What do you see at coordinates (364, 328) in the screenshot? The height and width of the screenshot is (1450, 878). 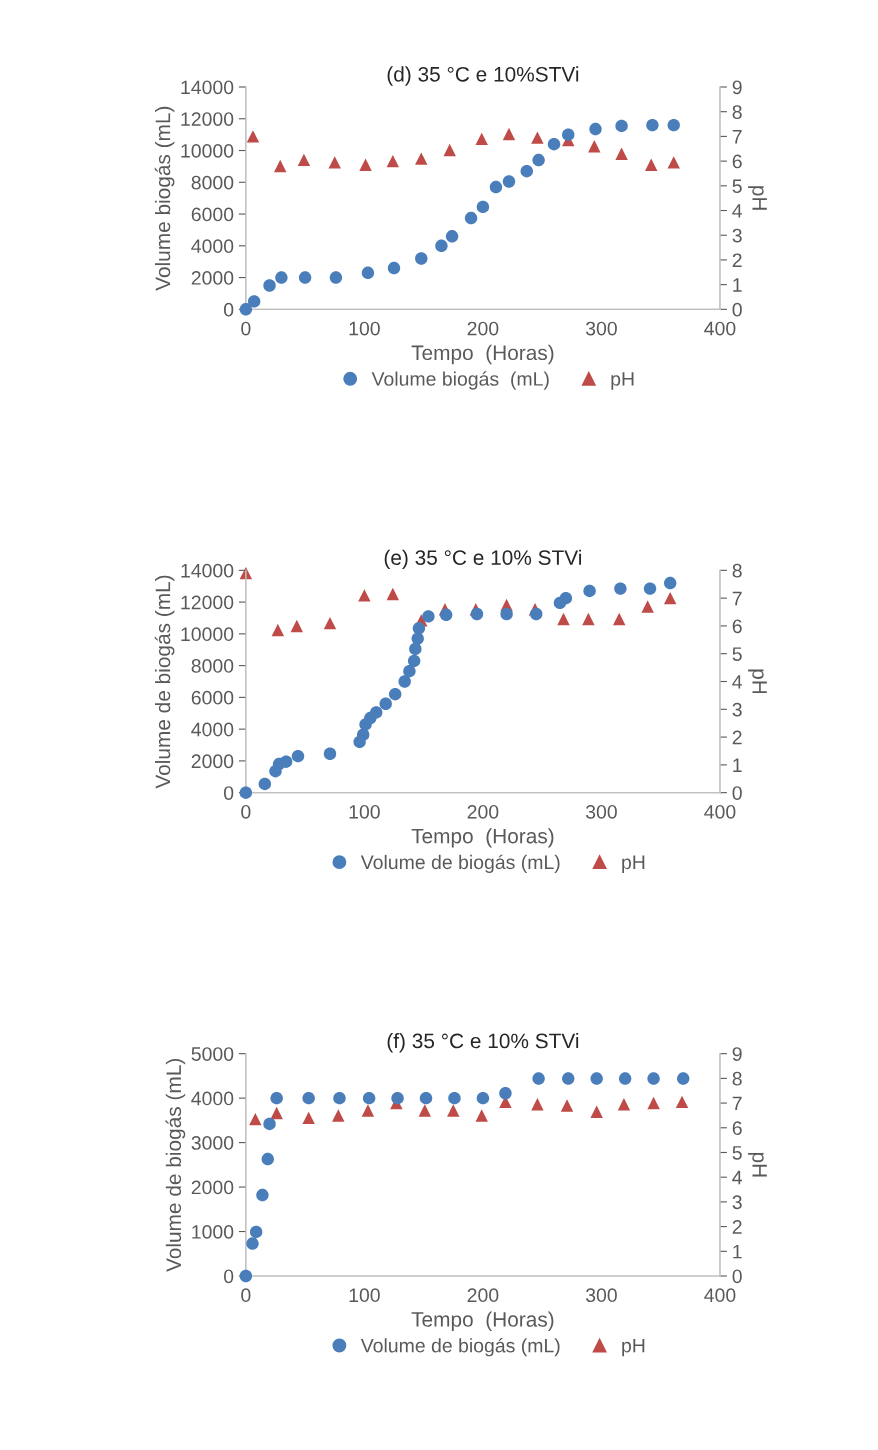 I see `x-tick-label: 100` at bounding box center [364, 328].